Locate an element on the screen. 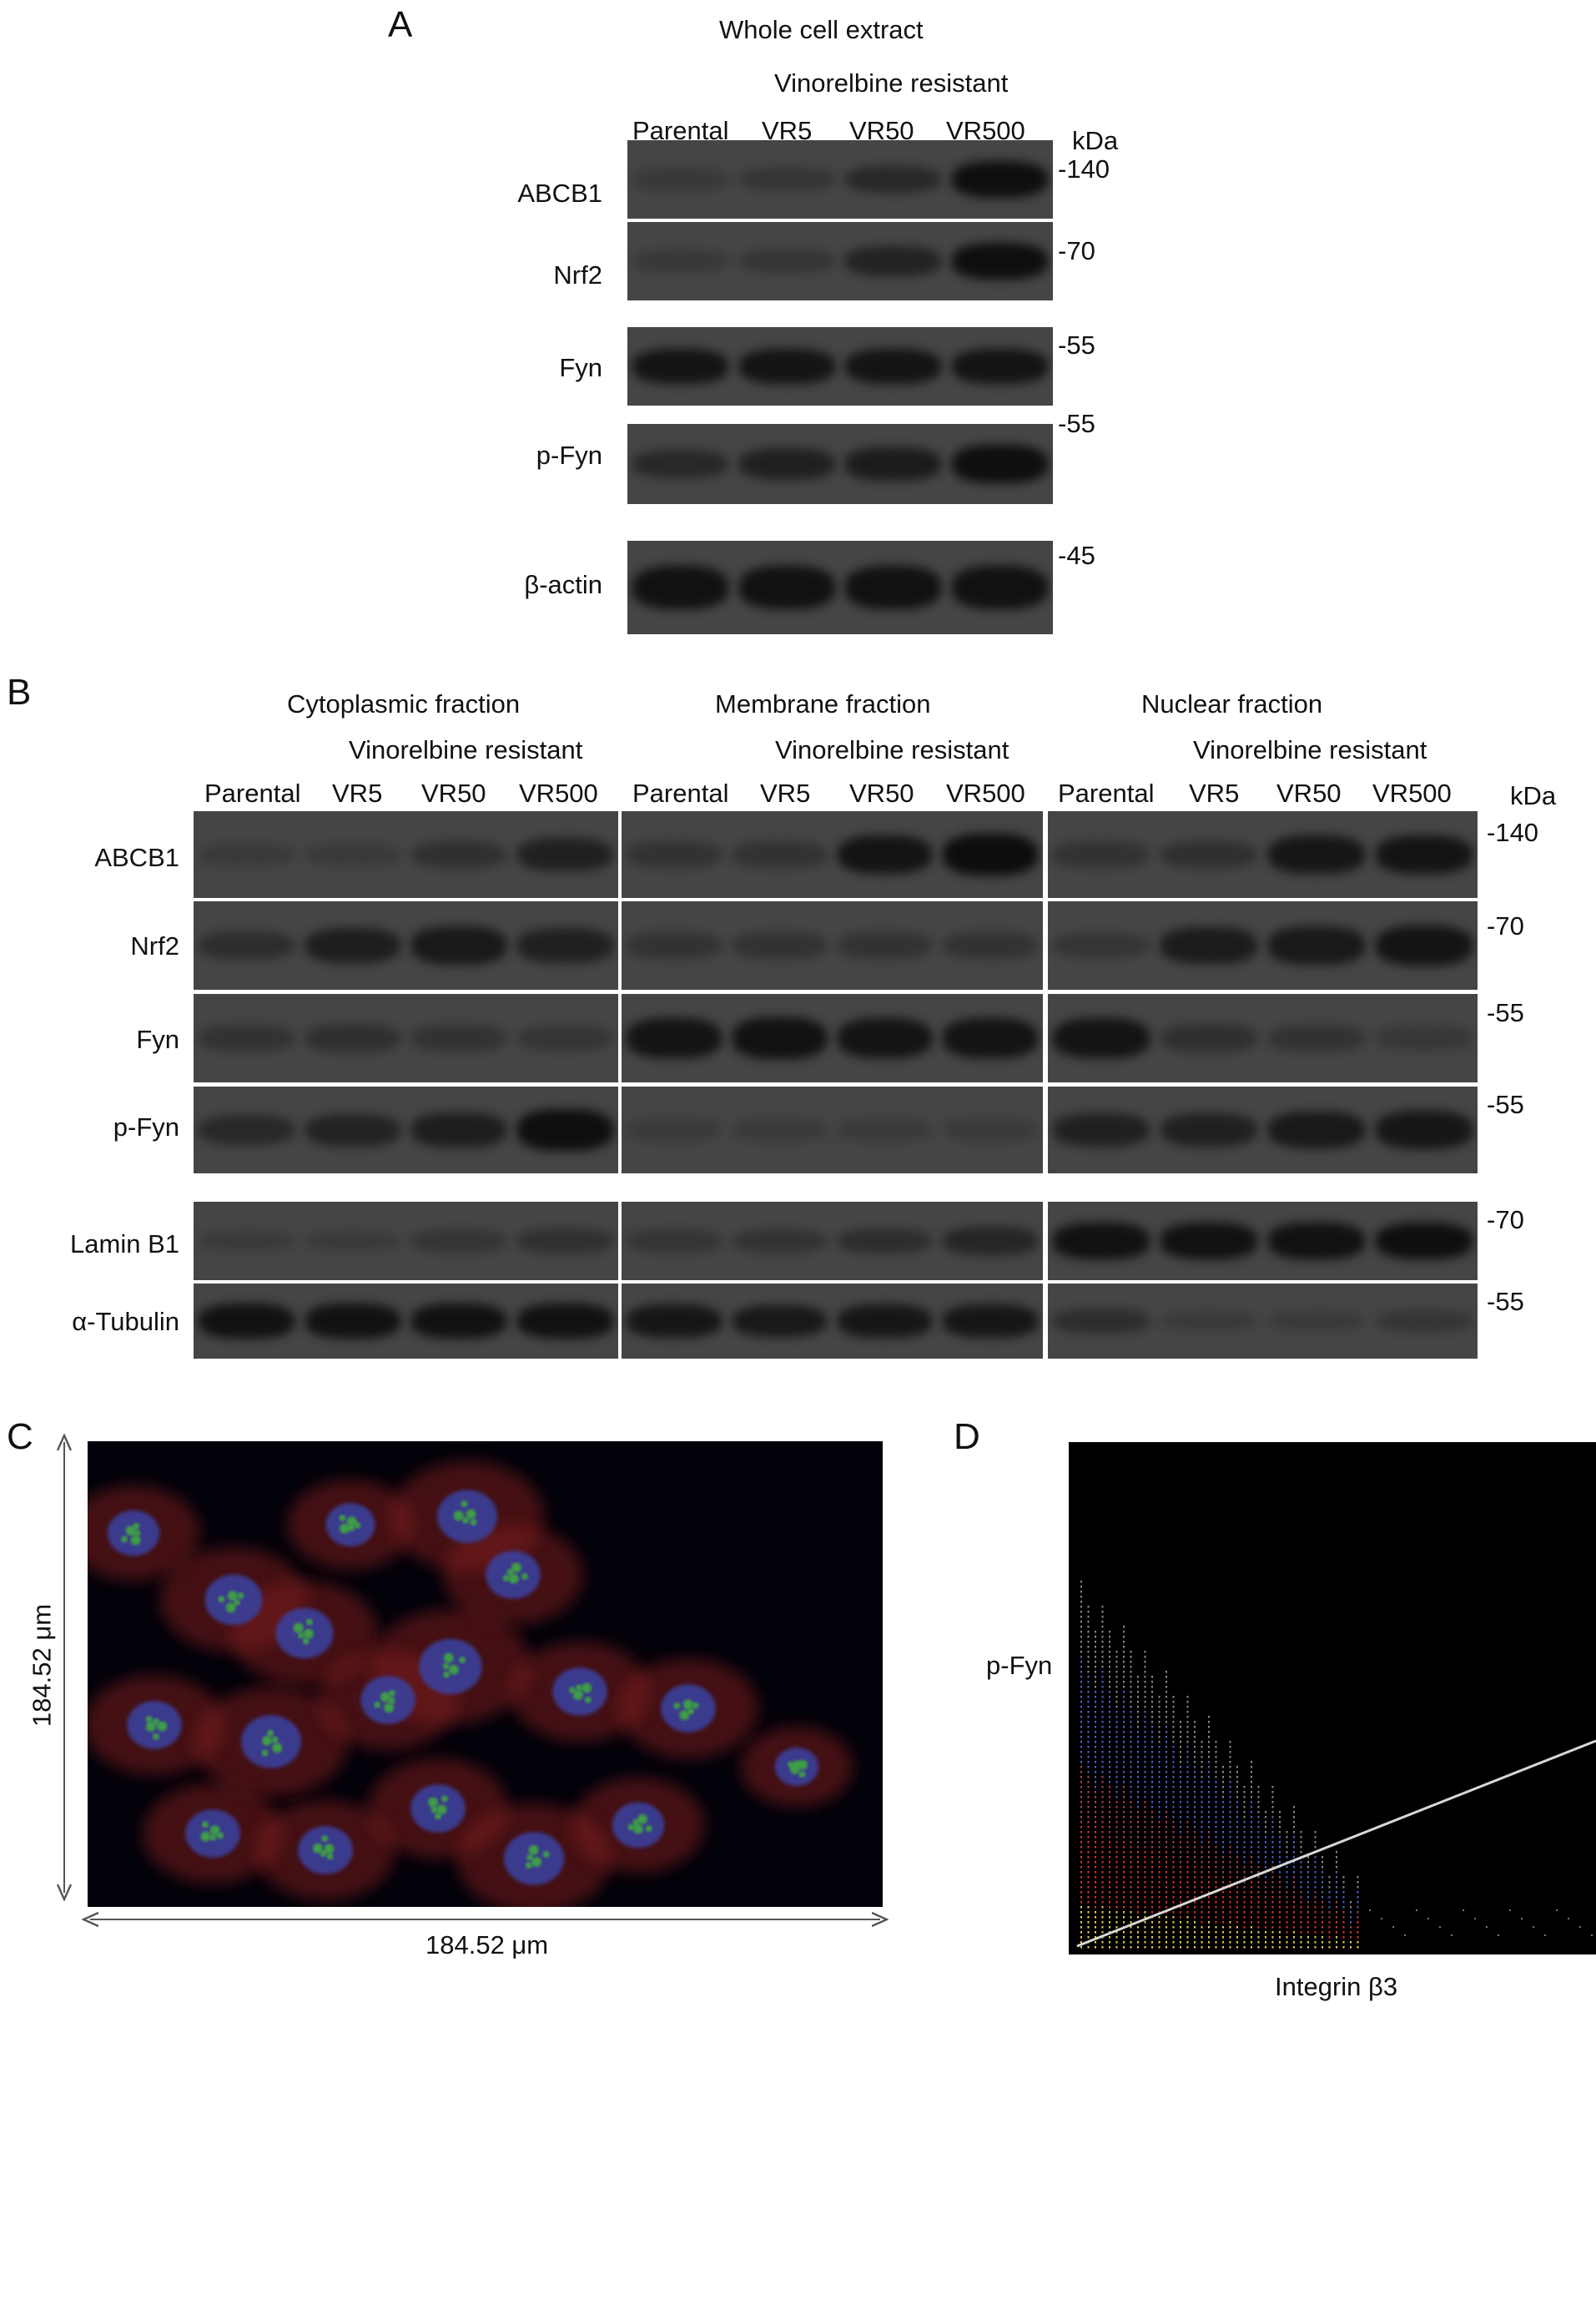 The image size is (1596, 2305). panel-b-lane-label: VR500 is located at coordinates (986, 793).